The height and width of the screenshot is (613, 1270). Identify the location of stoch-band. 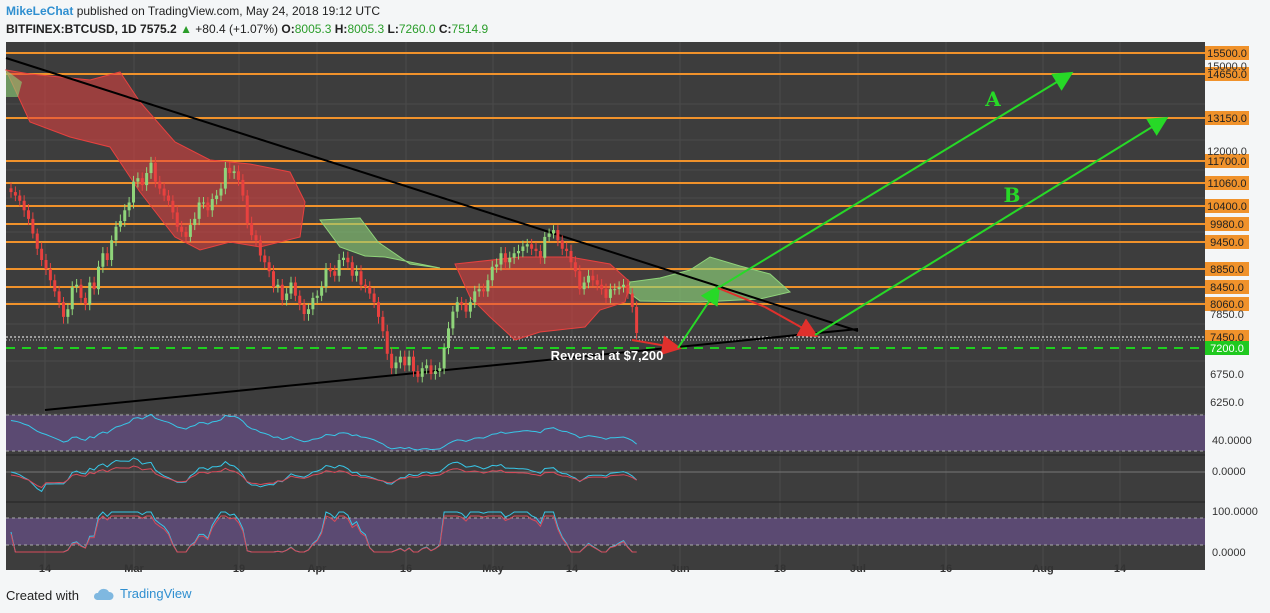
(605, 531).